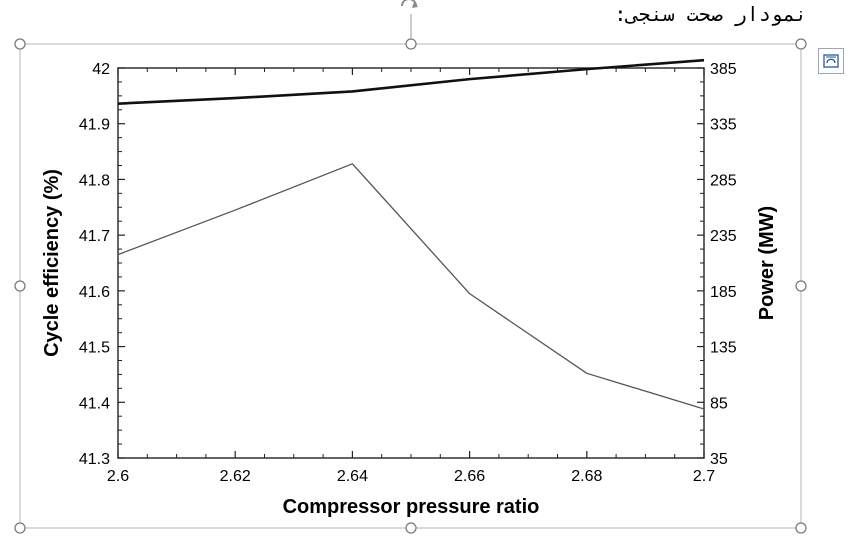 The image size is (867, 556). I want to click on y-tick-label: 41.3, so click(94, 459).